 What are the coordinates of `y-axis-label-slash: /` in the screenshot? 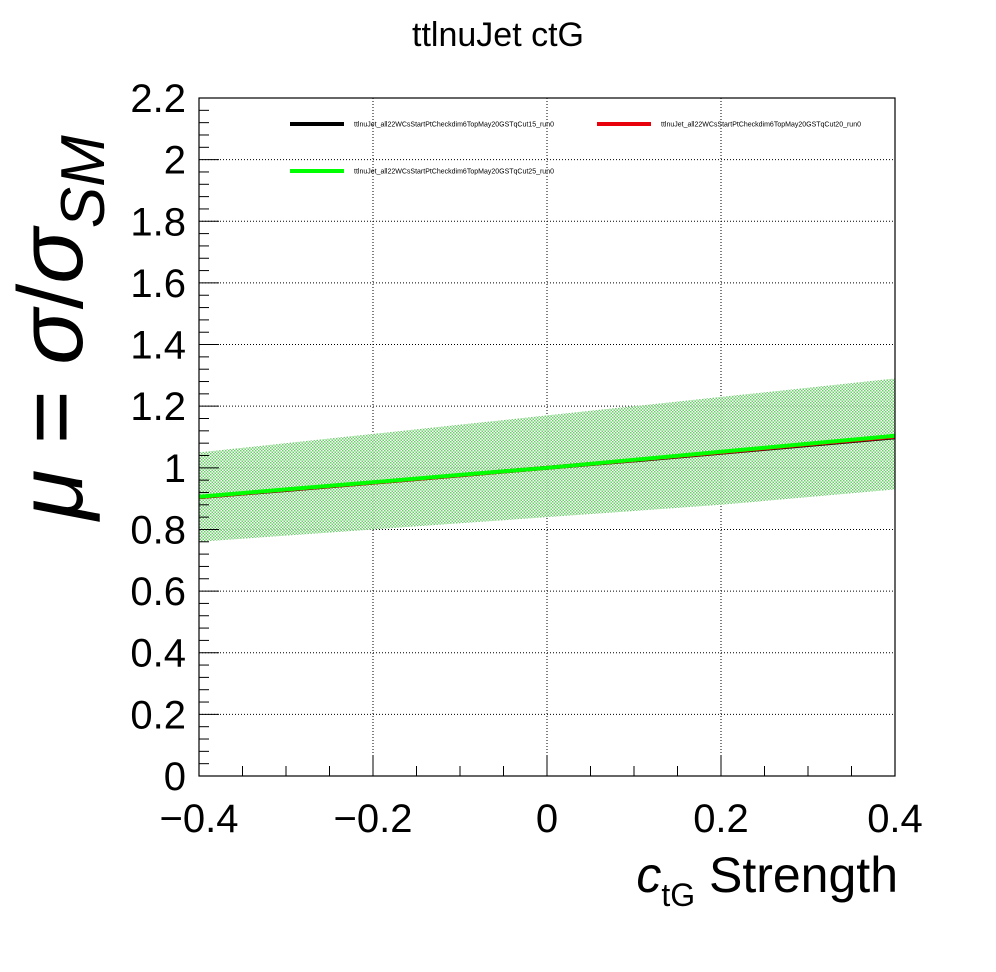 It's located at (51, 296).